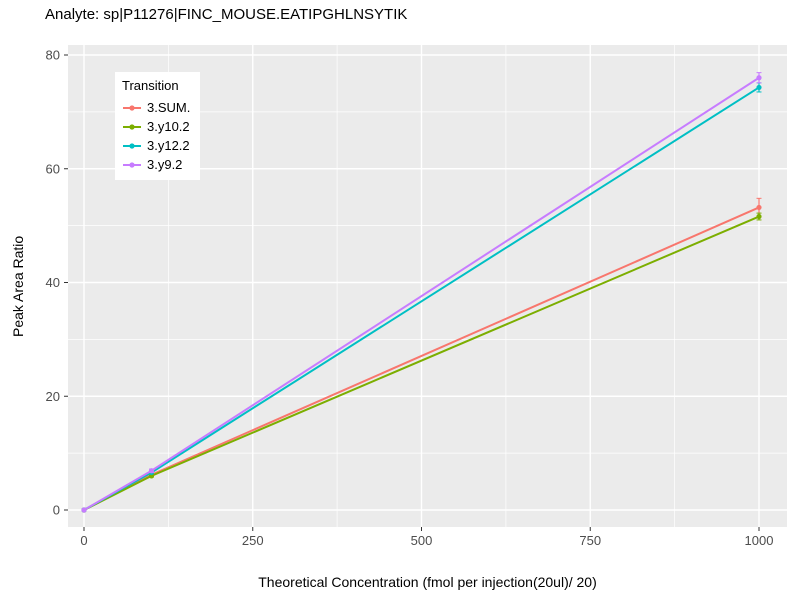 Image resolution: width=800 pixels, height=600 pixels. What do you see at coordinates (165, 164) in the screenshot?
I see `legend-item-label: 3.y9.2` at bounding box center [165, 164].